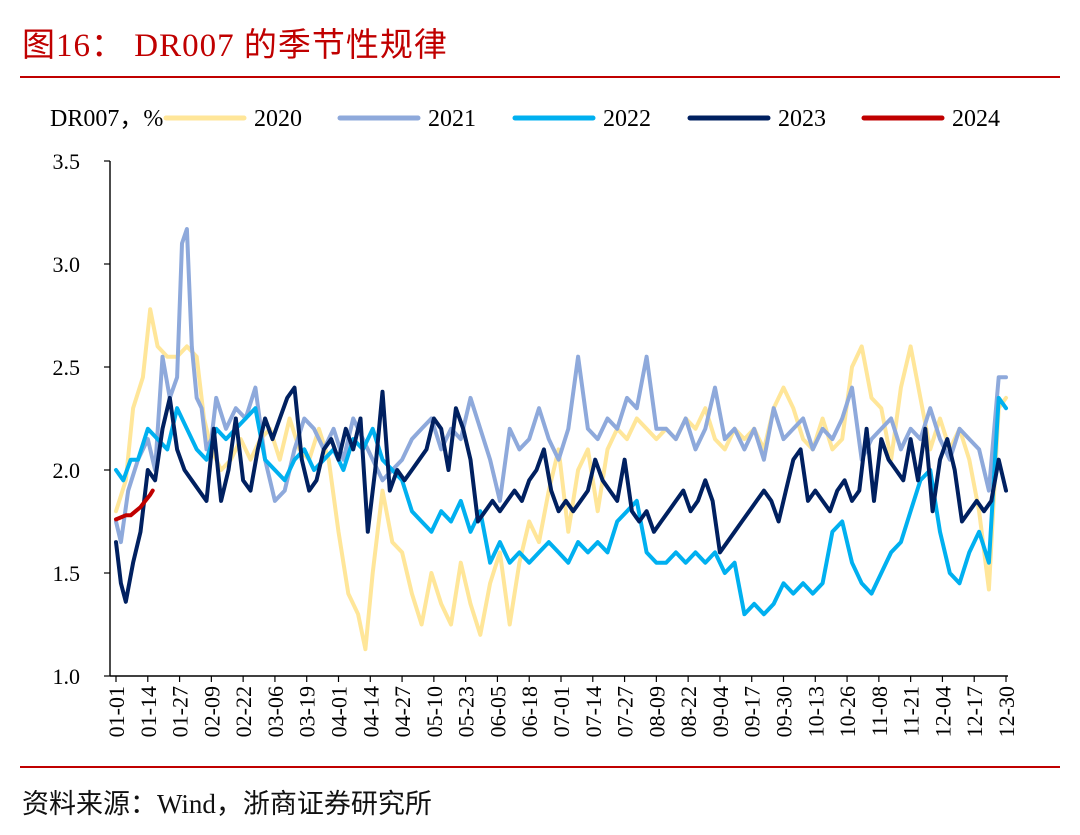  I want to click on y-axis-label: DR007，%, so click(106, 119).